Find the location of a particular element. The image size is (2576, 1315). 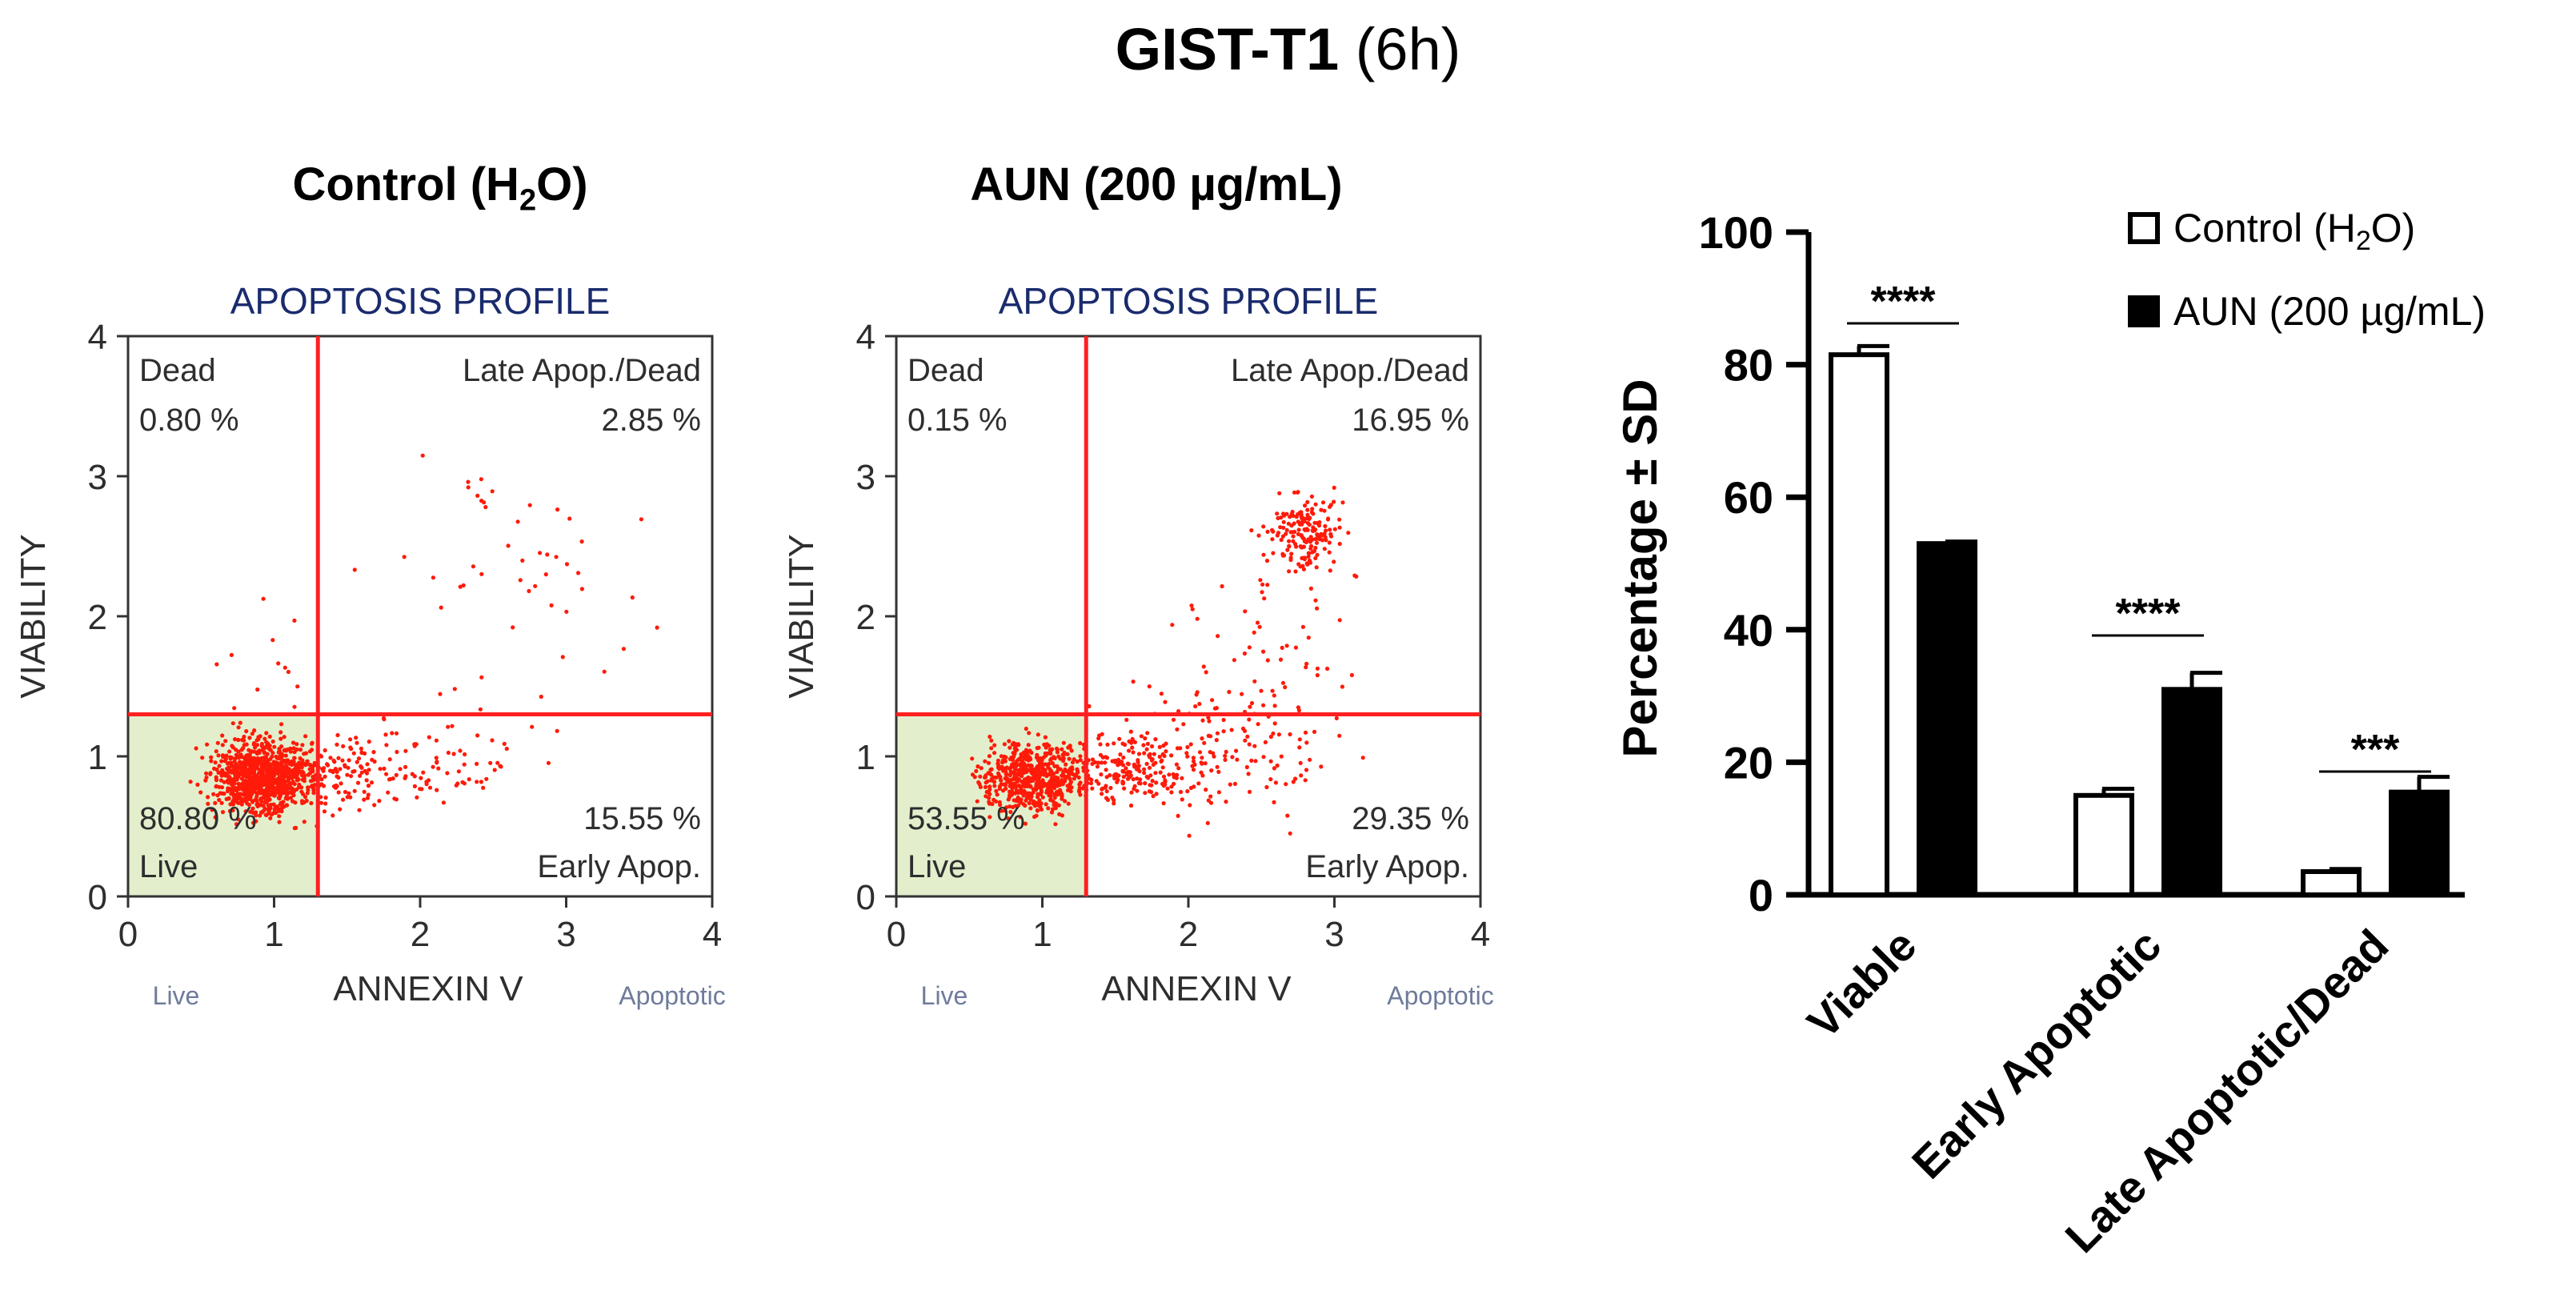

live-quadrant-percent: 53.55 % is located at coordinates (966, 819).